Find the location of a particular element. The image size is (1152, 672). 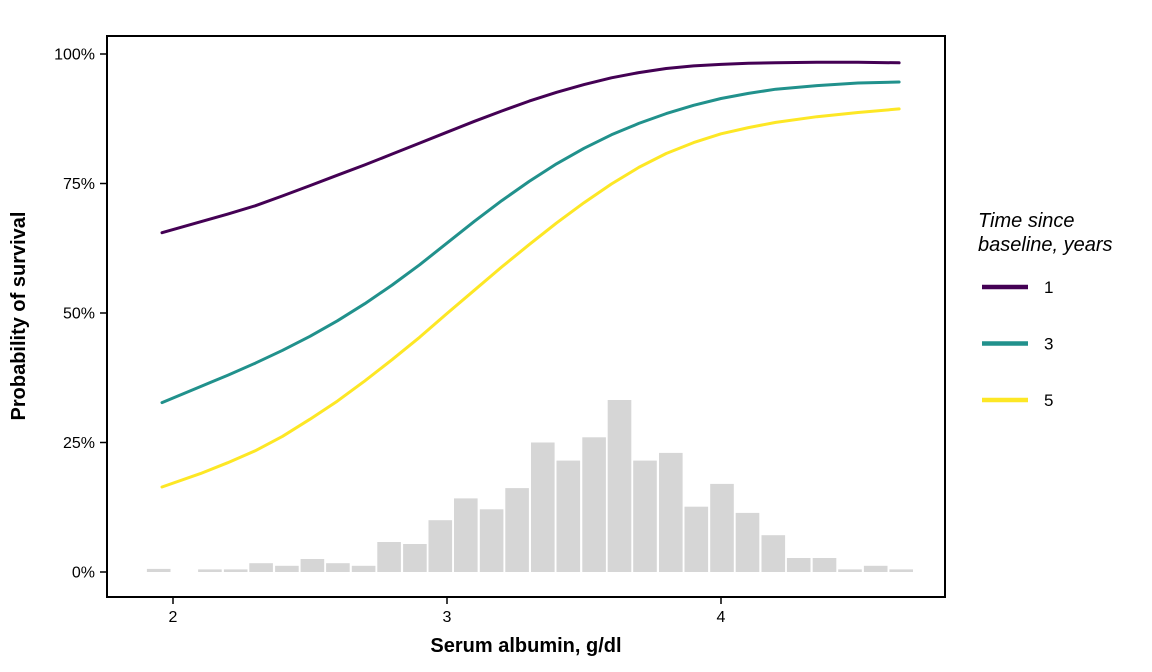

y-tick-label: 75% is located at coordinates (79, 184).